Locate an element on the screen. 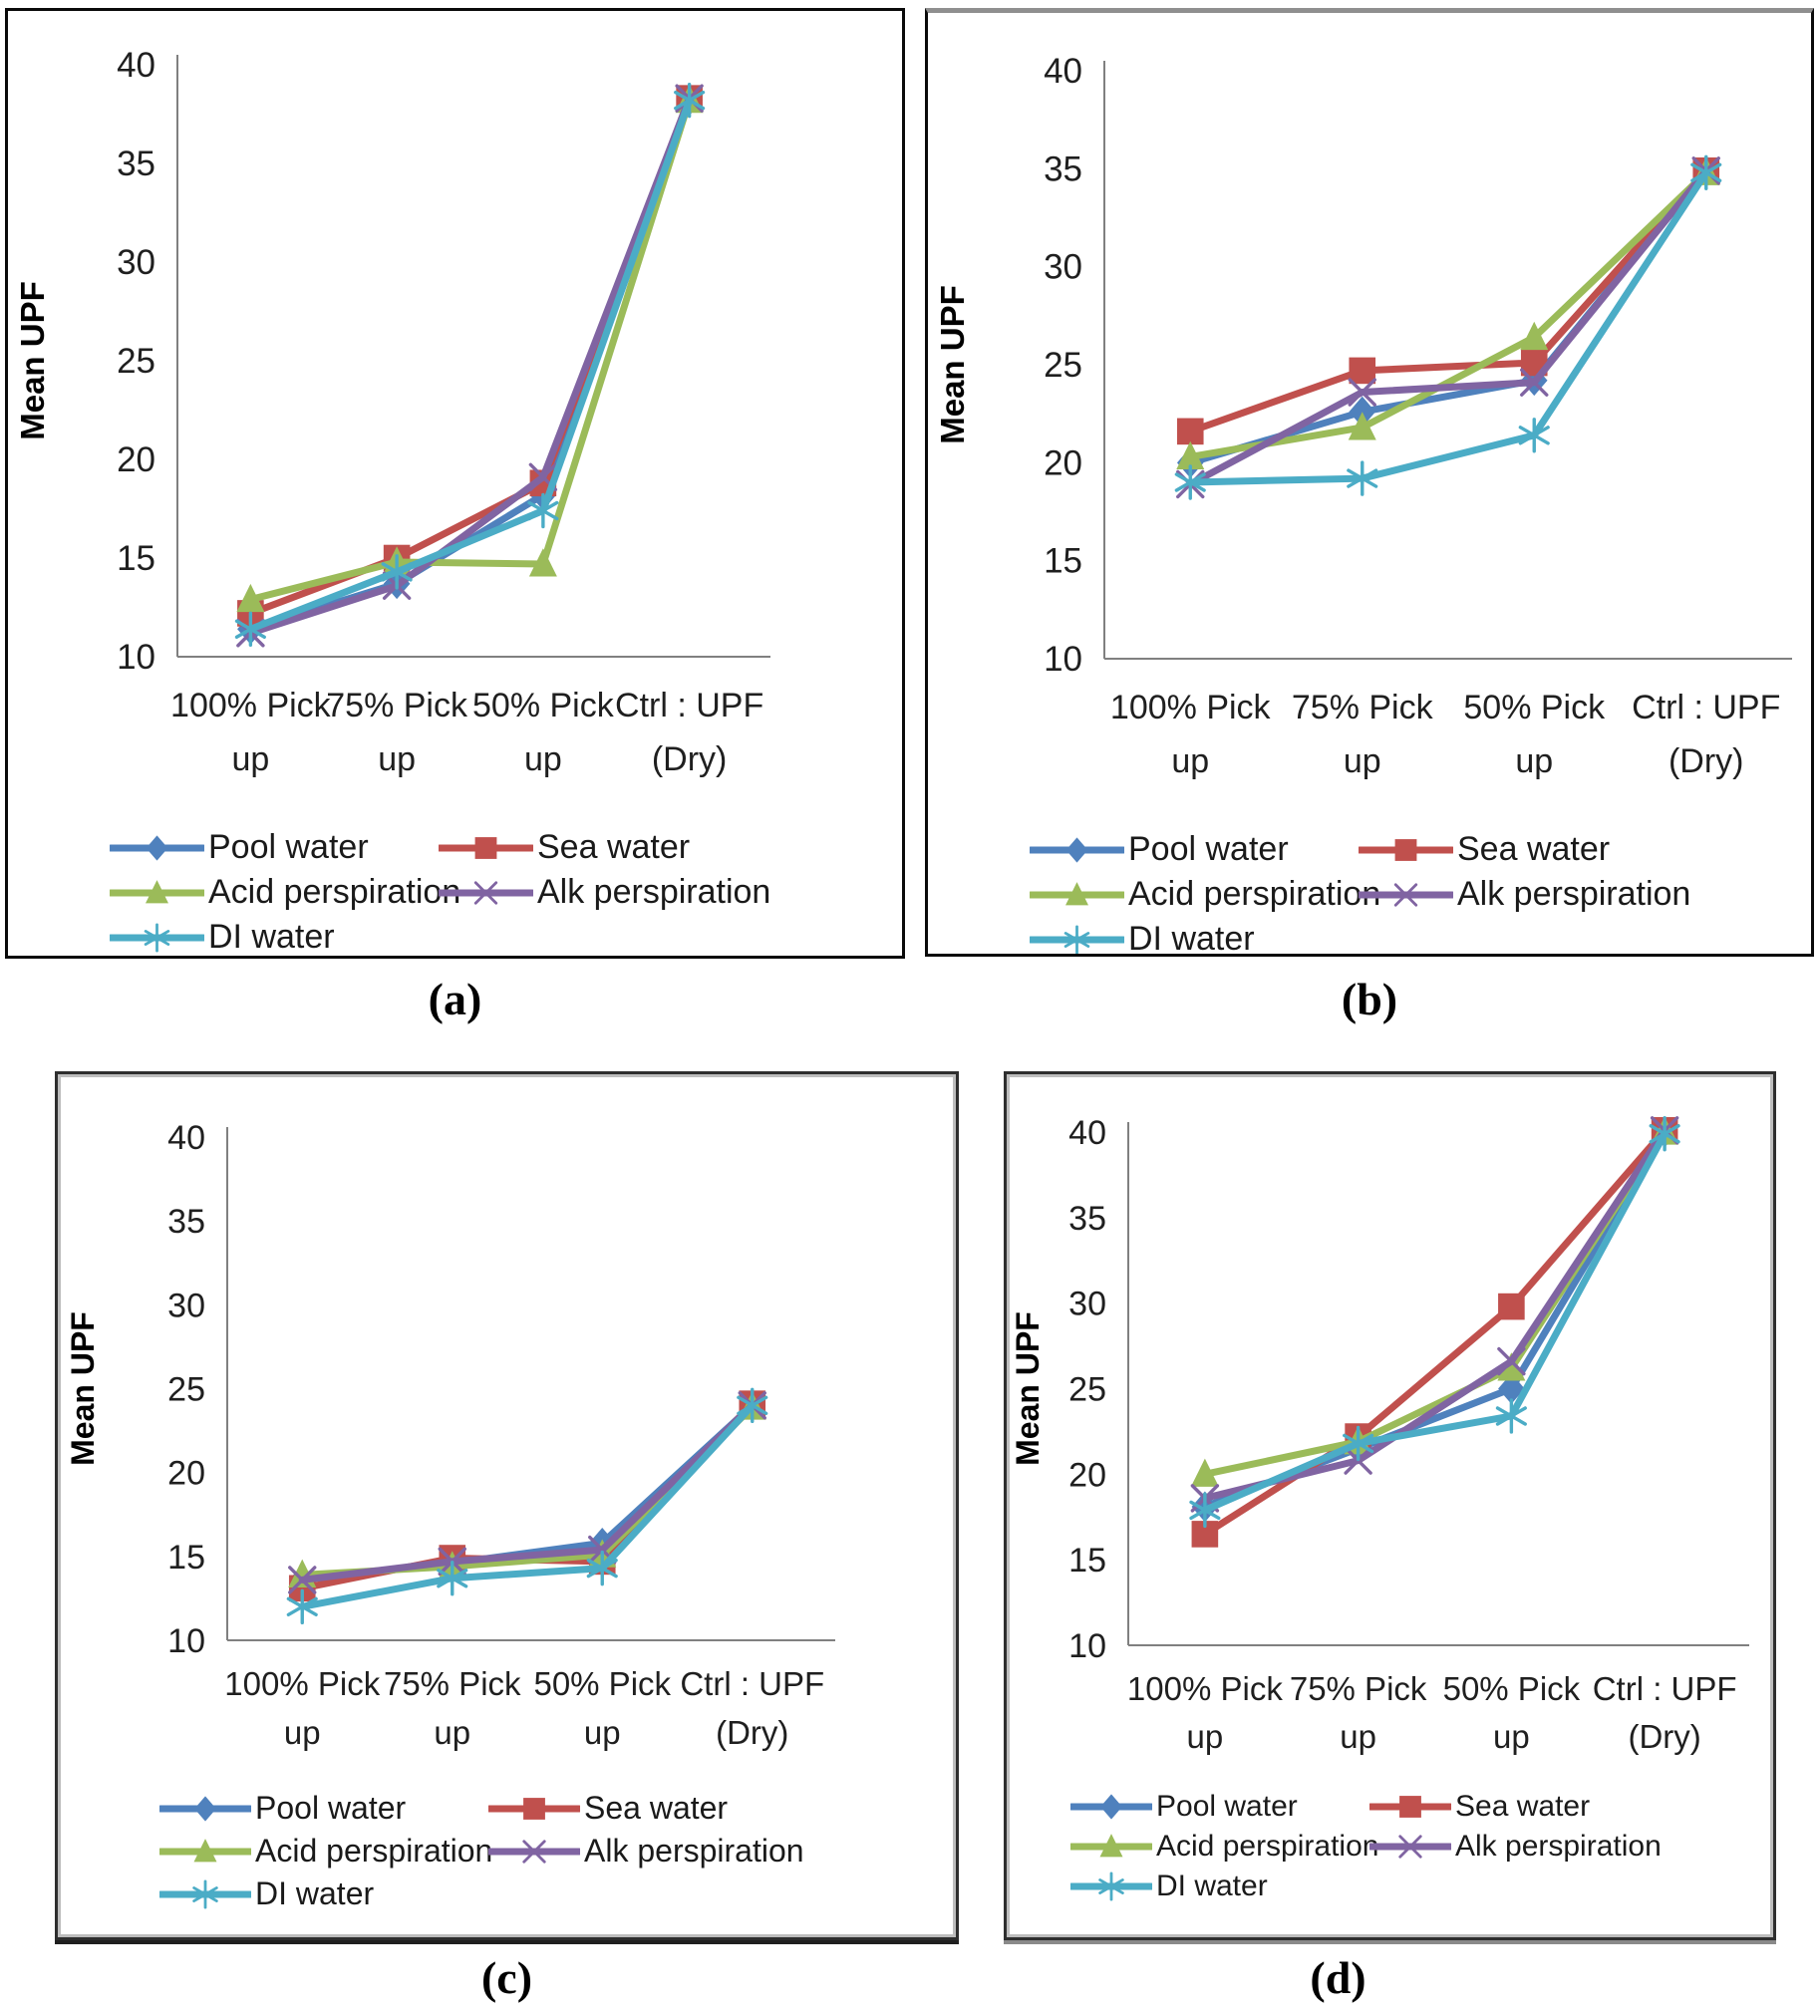  y-axis-title: Mean UPF is located at coordinates (32, 360).